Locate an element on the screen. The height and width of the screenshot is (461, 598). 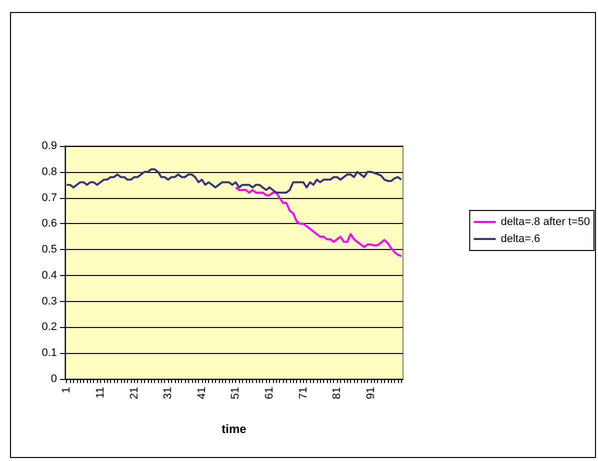
y-tick-label: 0.4 is located at coordinates (49, 275).